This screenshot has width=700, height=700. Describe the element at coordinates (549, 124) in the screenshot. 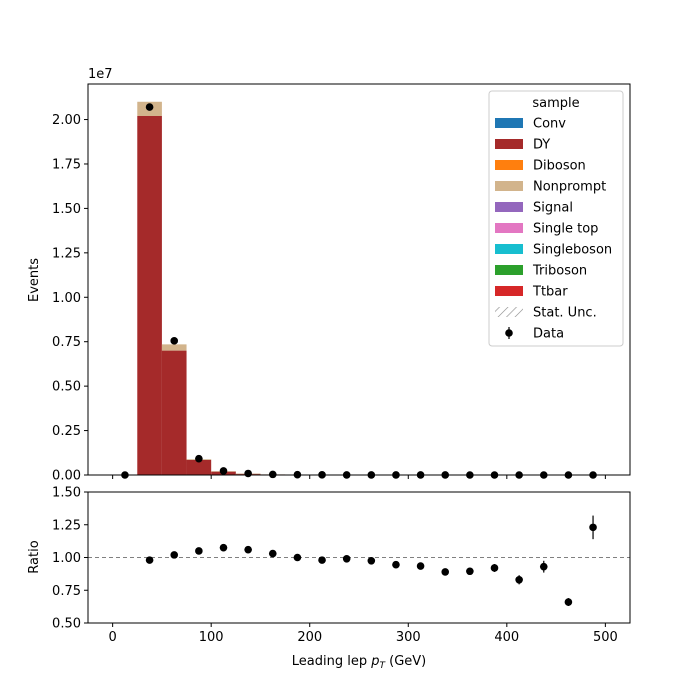

I see `legend-label: Conv` at that location.